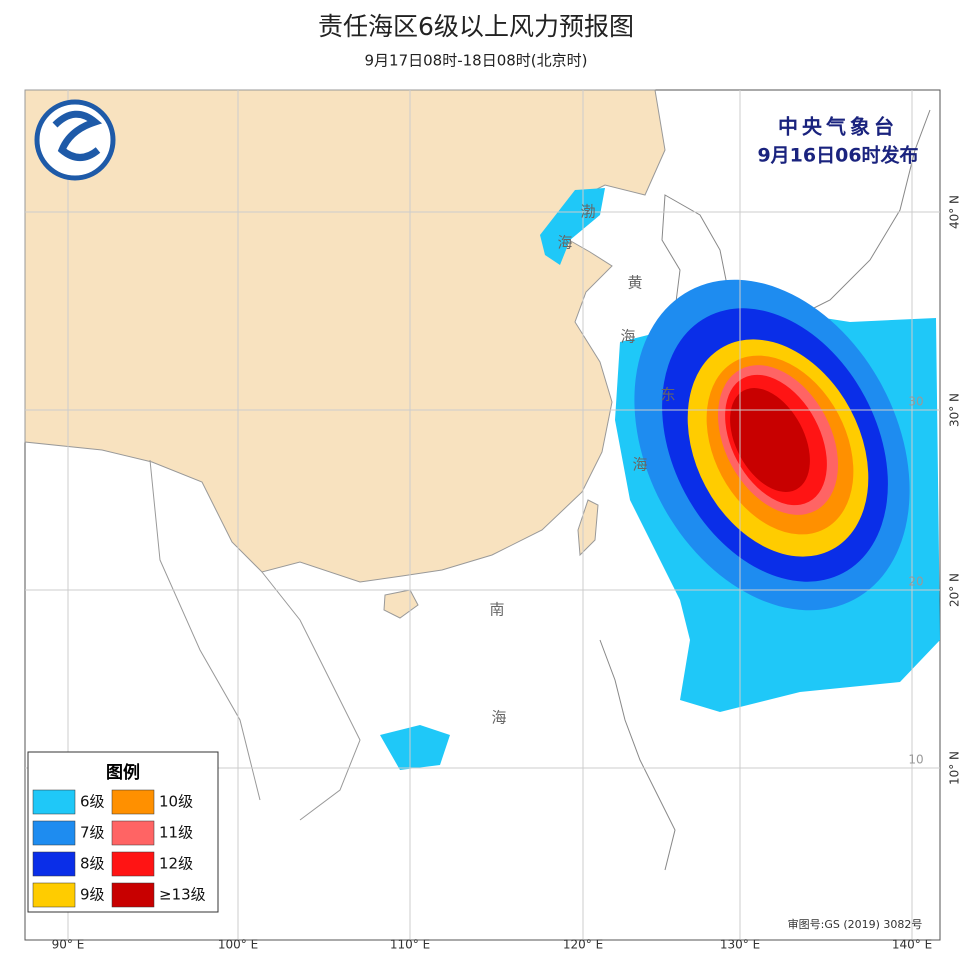 This screenshot has width=969, height=966. What do you see at coordinates (915, 760) in the screenshot?
I see `inner-lat-label: 10` at bounding box center [915, 760].